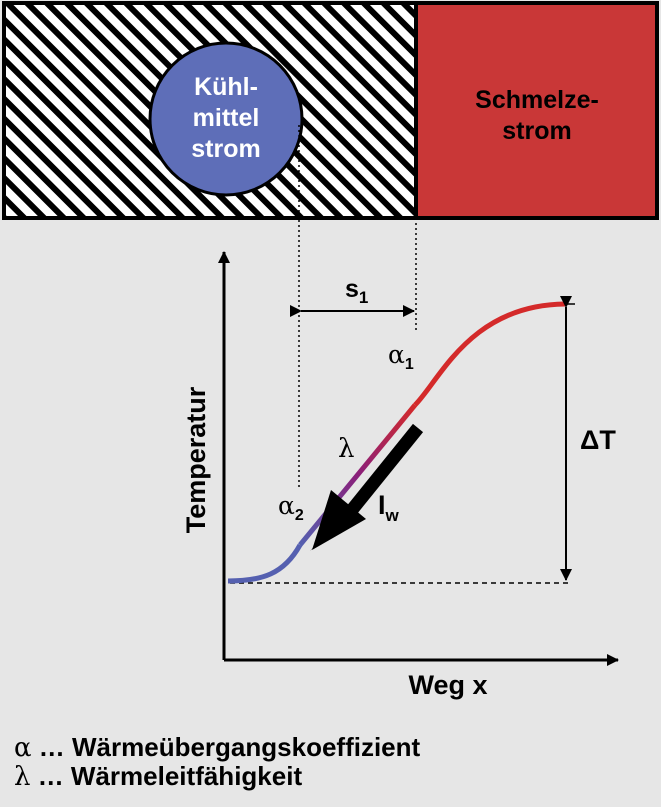  I want to click on legend-alpha: α … Wärmeübergangskoeffizient, so click(217, 747).